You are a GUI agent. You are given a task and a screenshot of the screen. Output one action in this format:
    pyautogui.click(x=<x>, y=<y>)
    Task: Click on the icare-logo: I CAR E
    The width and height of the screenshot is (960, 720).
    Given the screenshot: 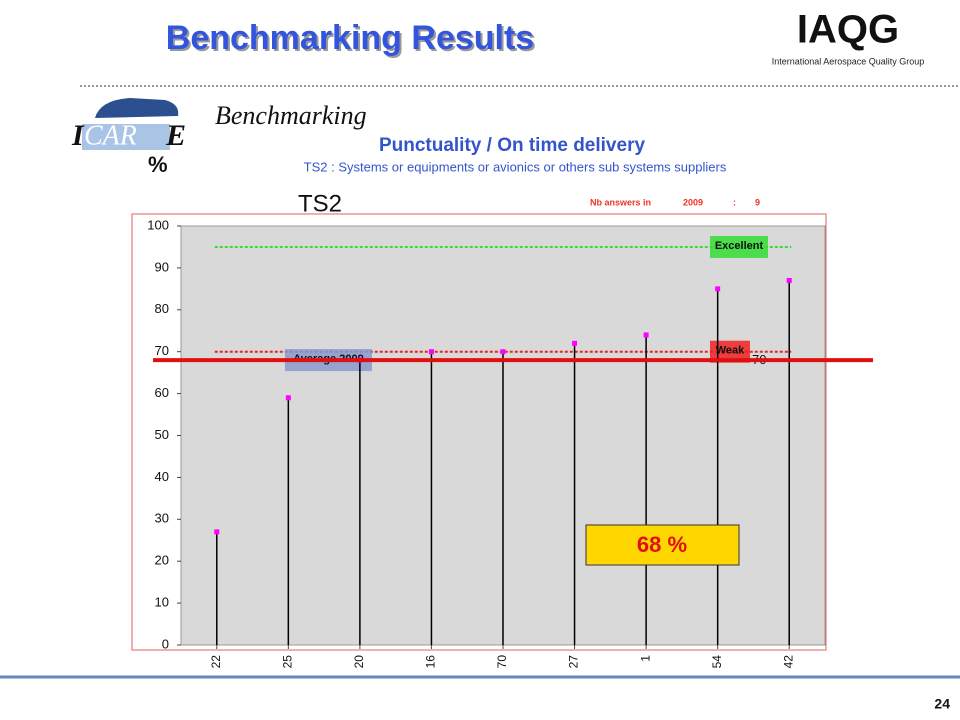 What is the action you would take?
    pyautogui.click(x=128, y=125)
    